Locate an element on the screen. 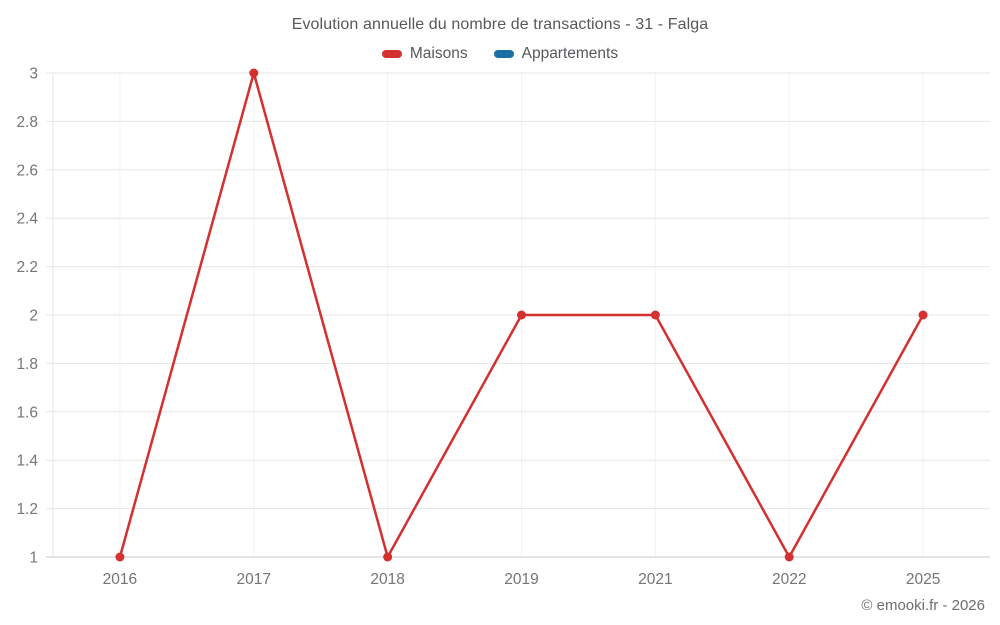 The width and height of the screenshot is (1000, 625). y-axis-label: 1.6 is located at coordinates (27, 412).